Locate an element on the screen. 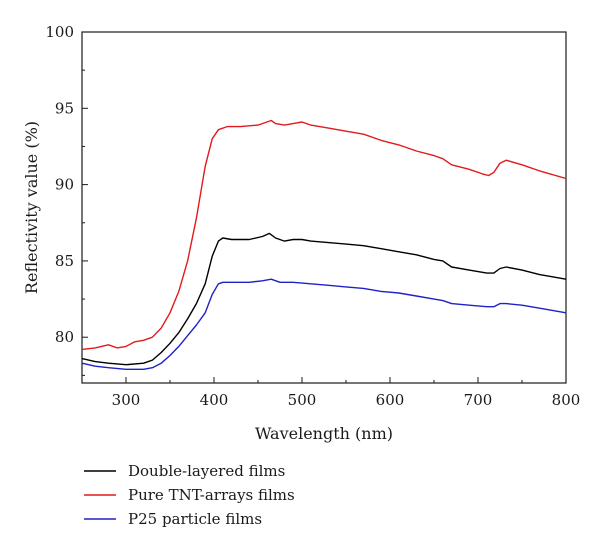 The width and height of the screenshot is (600, 554). x-tick-label: 800 is located at coordinates (566, 400).